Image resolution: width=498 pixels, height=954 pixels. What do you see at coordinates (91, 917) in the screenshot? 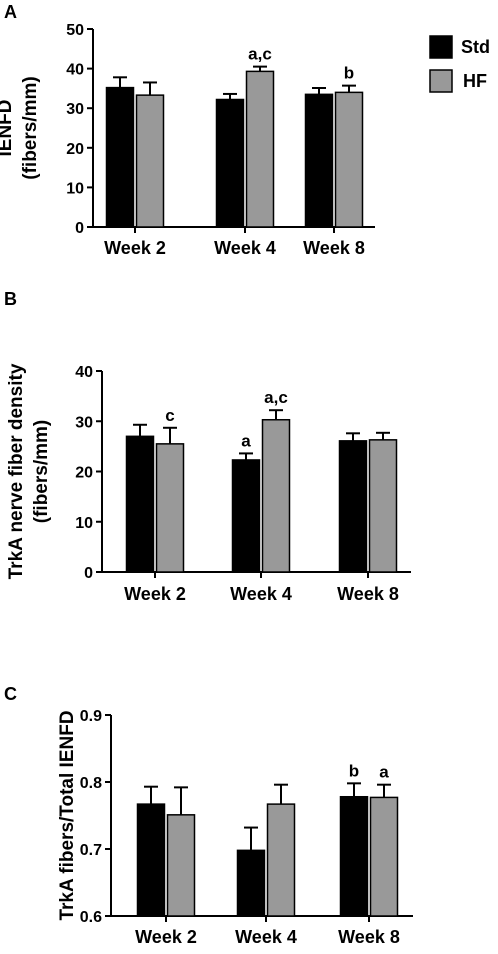
I see `y-tick-label: 0.6` at bounding box center [91, 917].